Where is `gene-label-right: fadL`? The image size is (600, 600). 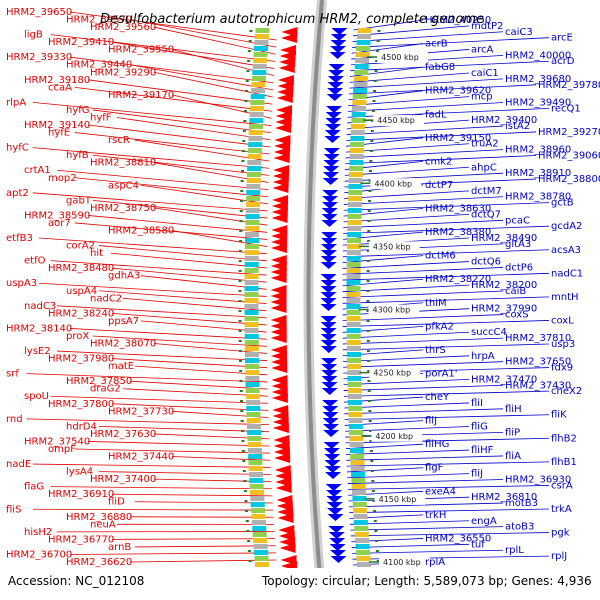 gene-label-right: fadL is located at coordinates (436, 114).